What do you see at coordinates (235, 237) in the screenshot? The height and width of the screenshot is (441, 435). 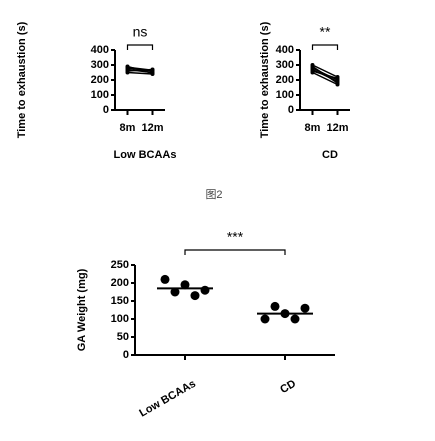 I see `significance-label: ***` at bounding box center [235, 237].